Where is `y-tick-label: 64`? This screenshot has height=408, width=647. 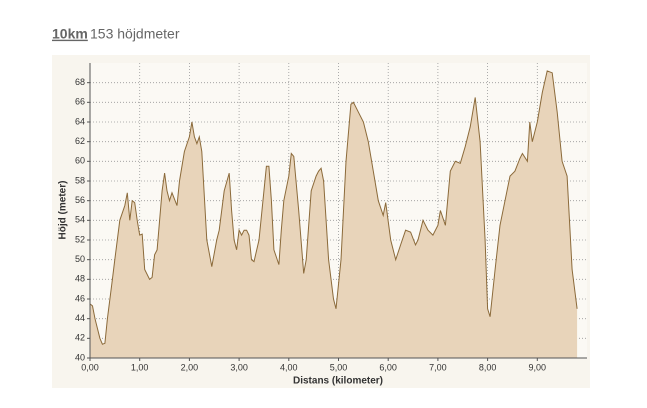
y-tick-label: 64 is located at coordinates (80, 121).